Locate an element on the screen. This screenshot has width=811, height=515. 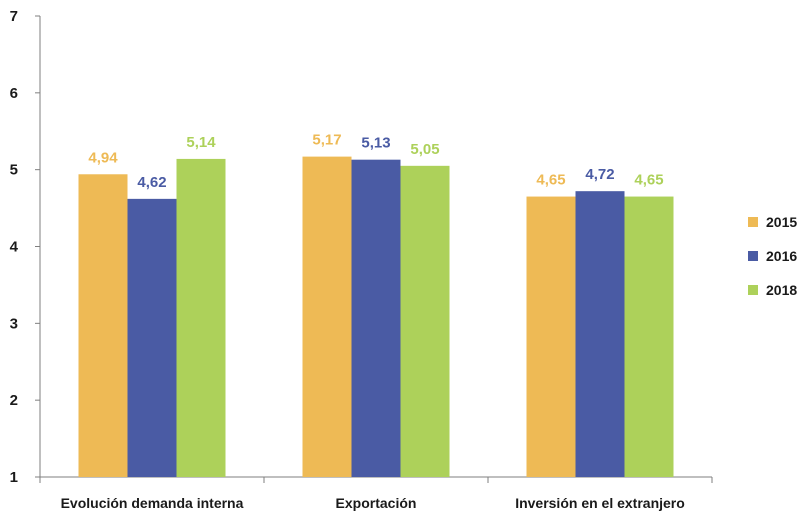
y-tick-label: 3 is located at coordinates (14, 323).